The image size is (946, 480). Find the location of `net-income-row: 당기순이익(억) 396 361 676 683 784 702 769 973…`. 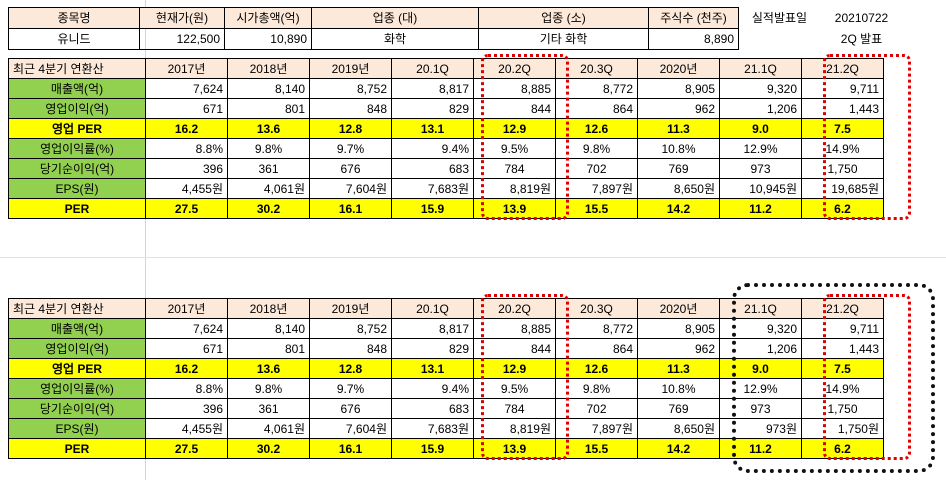

net-income-row: 당기순이익(억) 396 361 676 683 784 702 769 973… is located at coordinates (446, 408).